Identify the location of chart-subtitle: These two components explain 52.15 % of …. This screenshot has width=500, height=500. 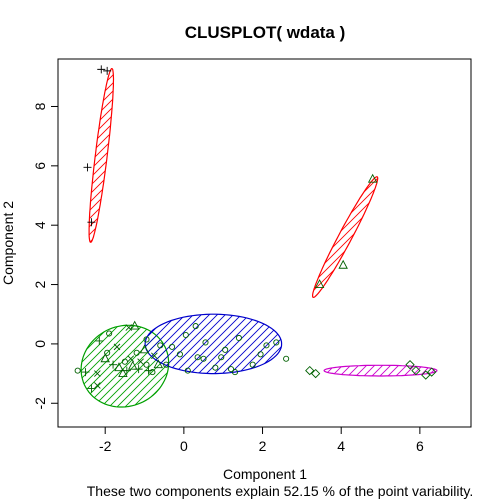
(280, 491).